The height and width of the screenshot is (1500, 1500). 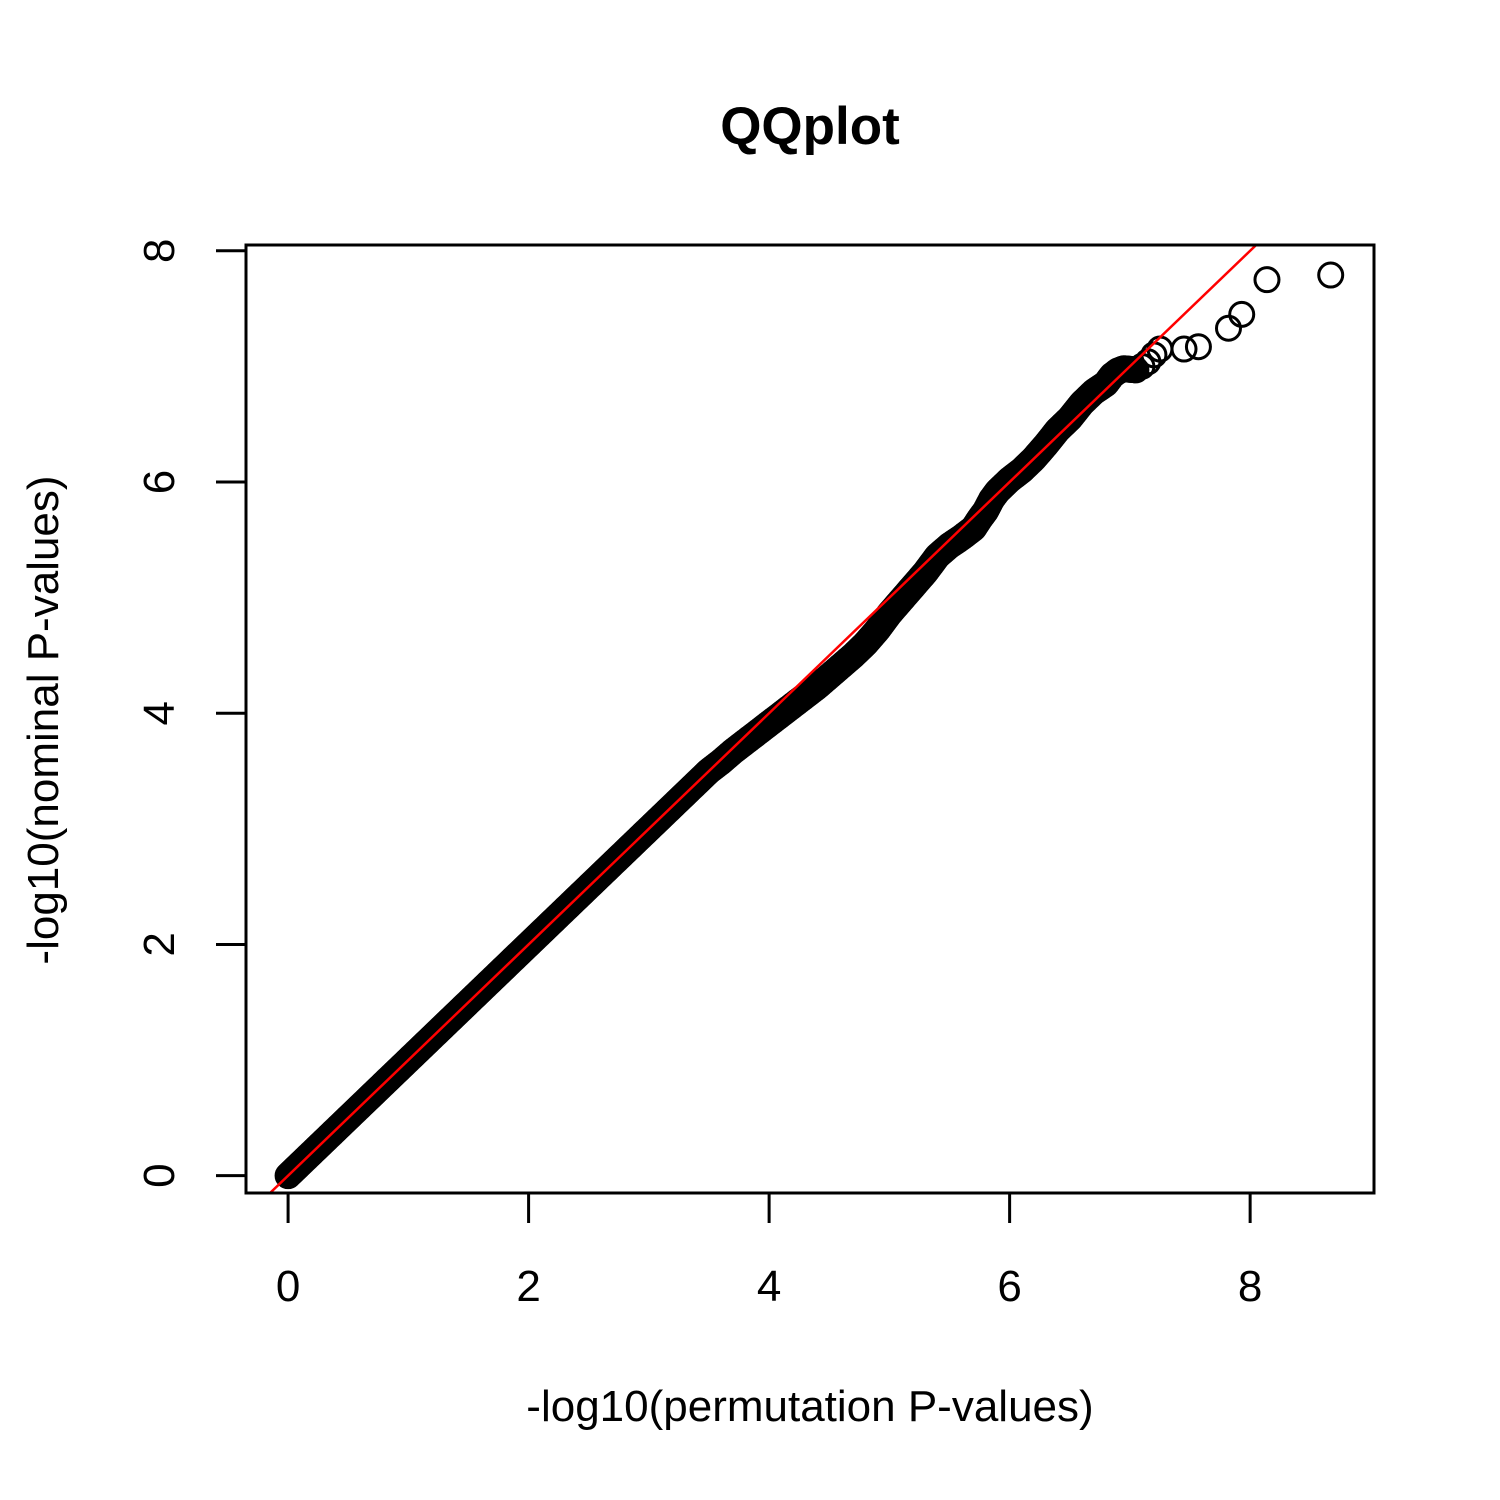 What do you see at coordinates (809, 1406) in the screenshot?
I see `x-axis-label: -log10(permutation P-values)` at bounding box center [809, 1406].